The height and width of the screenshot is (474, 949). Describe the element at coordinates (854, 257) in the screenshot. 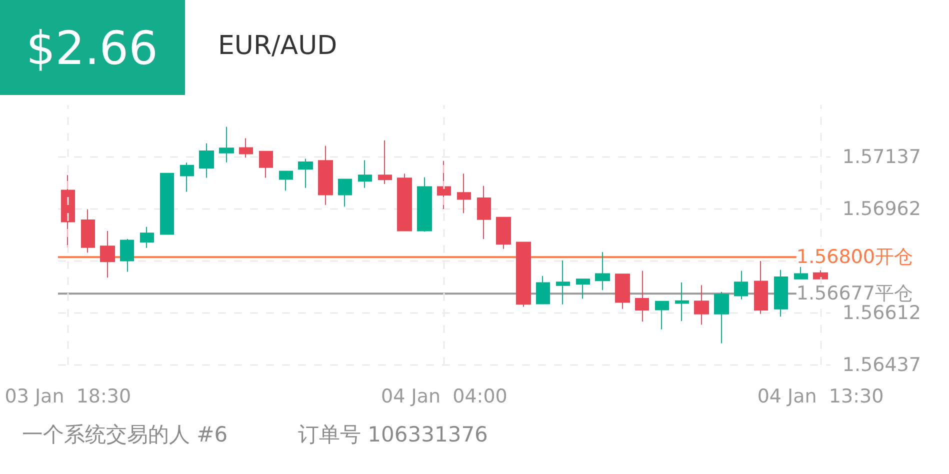

I see `ref-line-label: 1.56800开仓` at that location.